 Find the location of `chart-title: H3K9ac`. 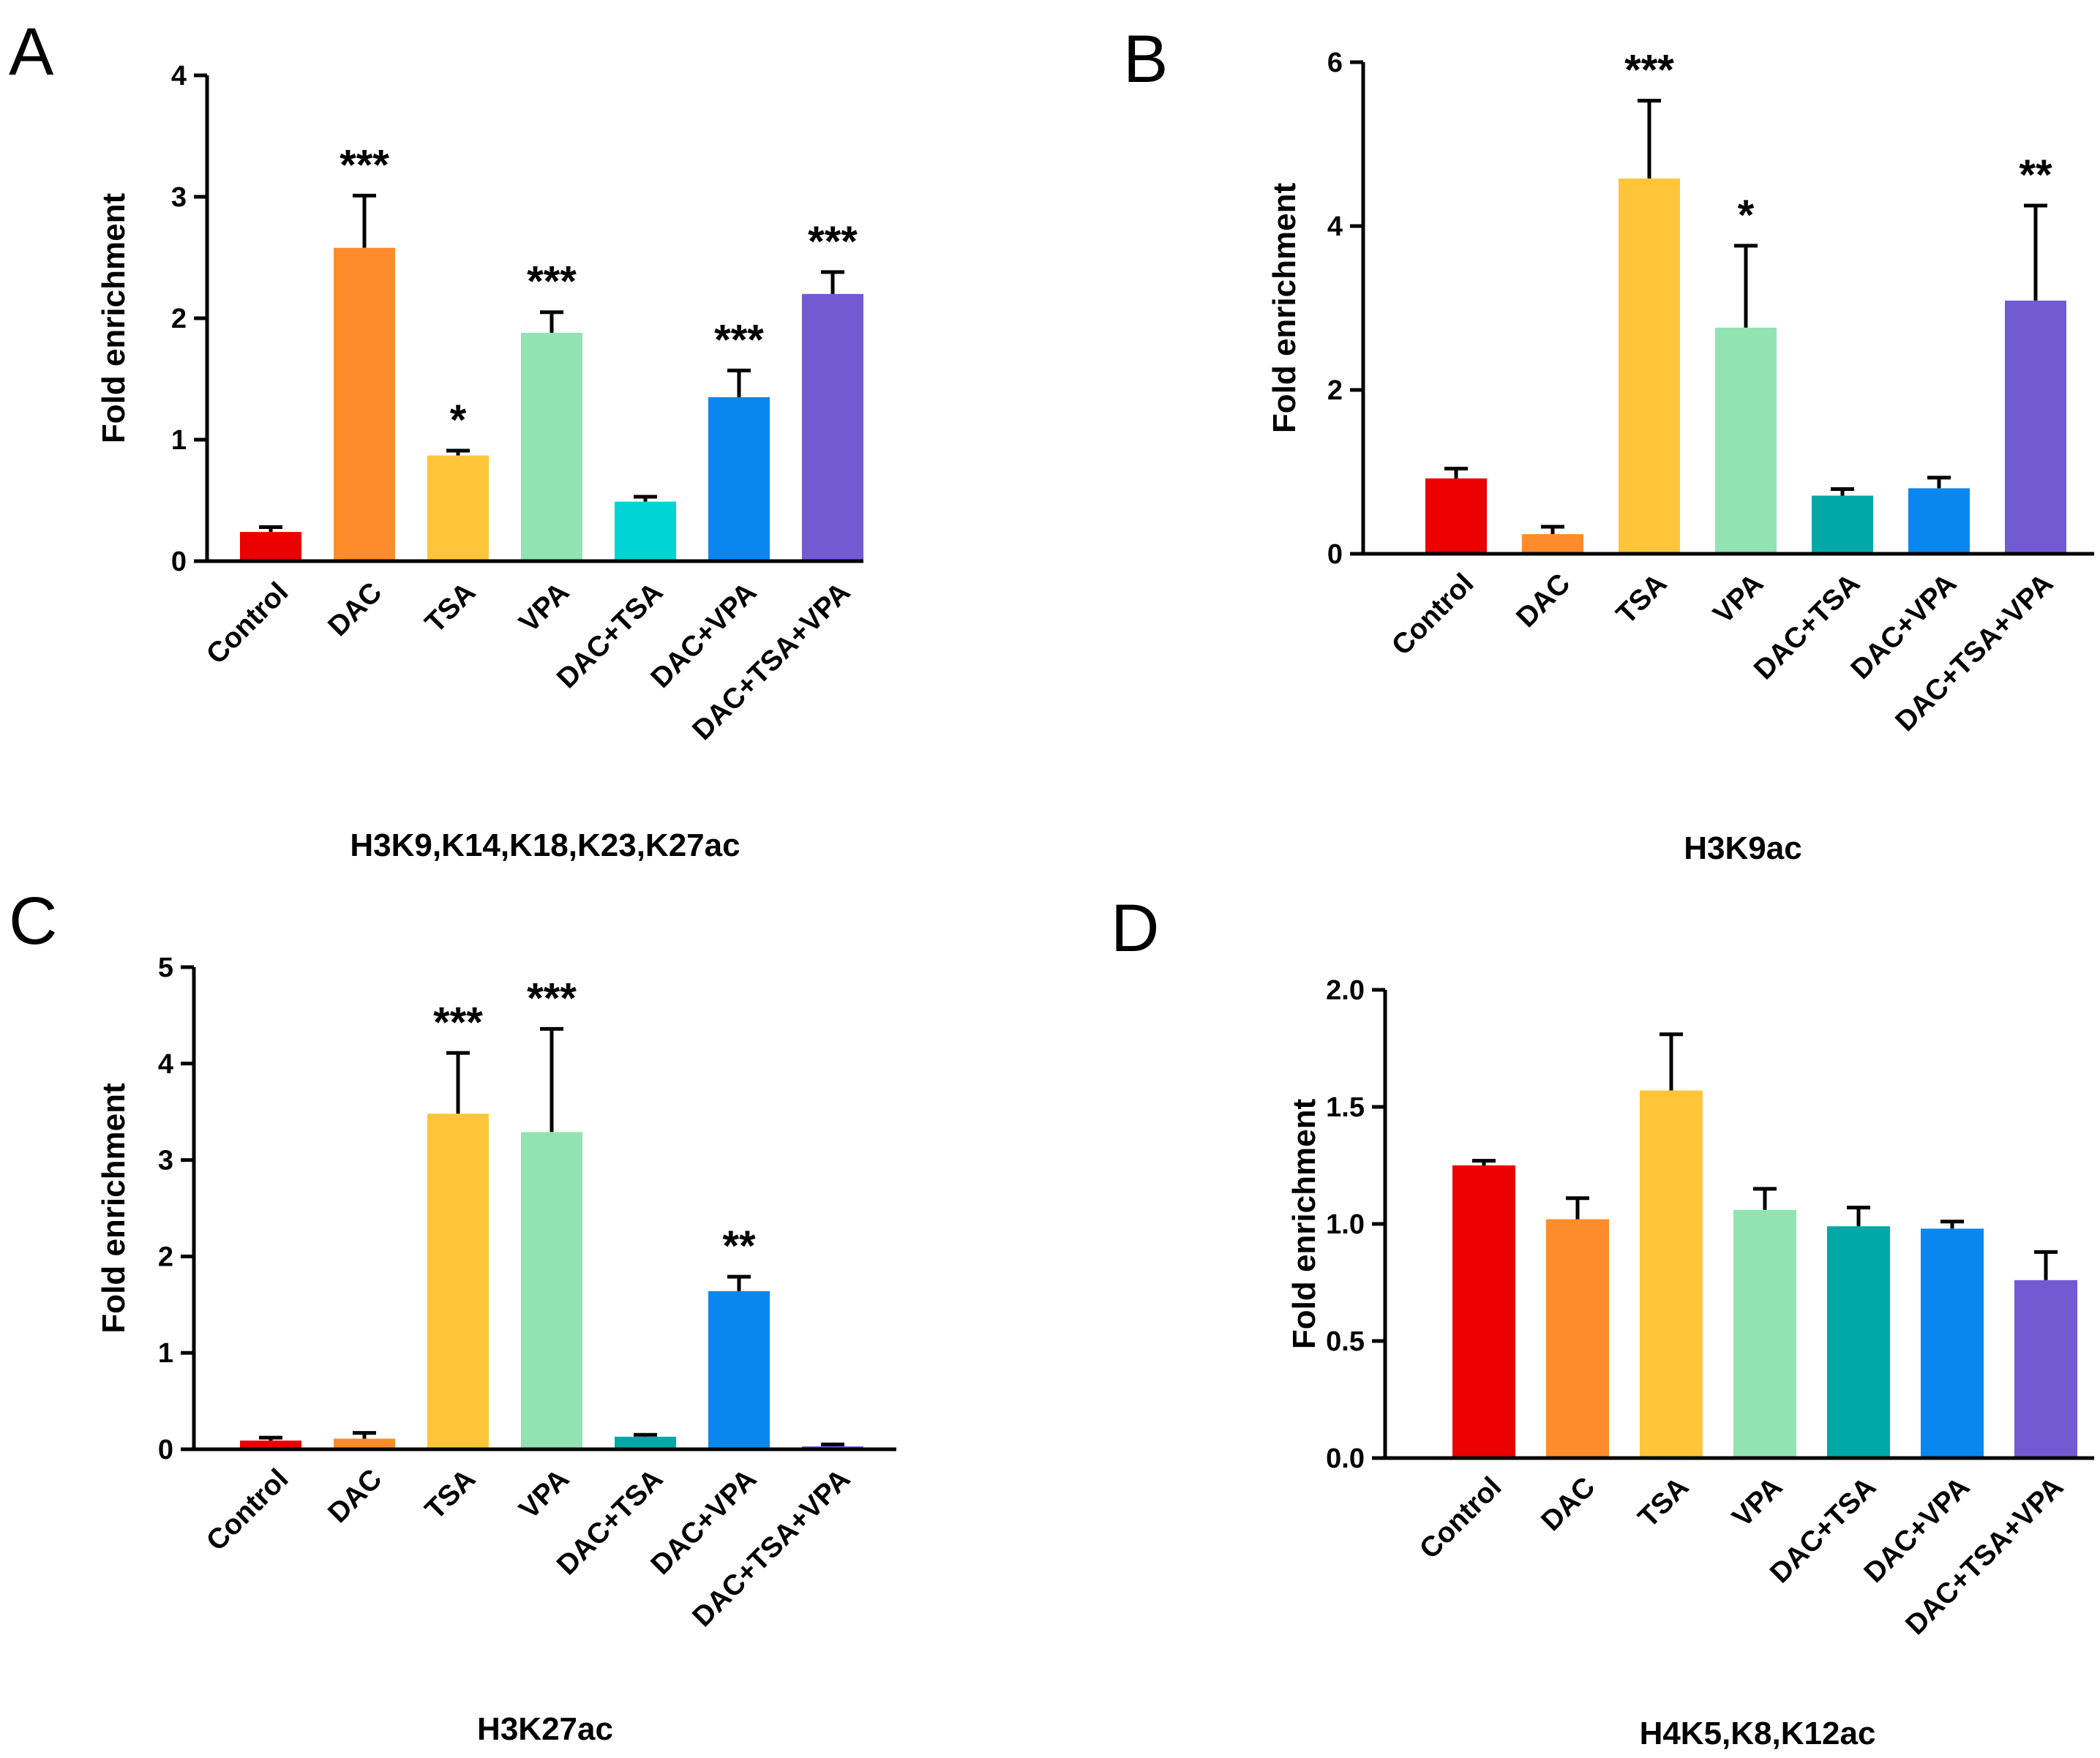

chart-title: H3K9ac is located at coordinates (1742, 848).